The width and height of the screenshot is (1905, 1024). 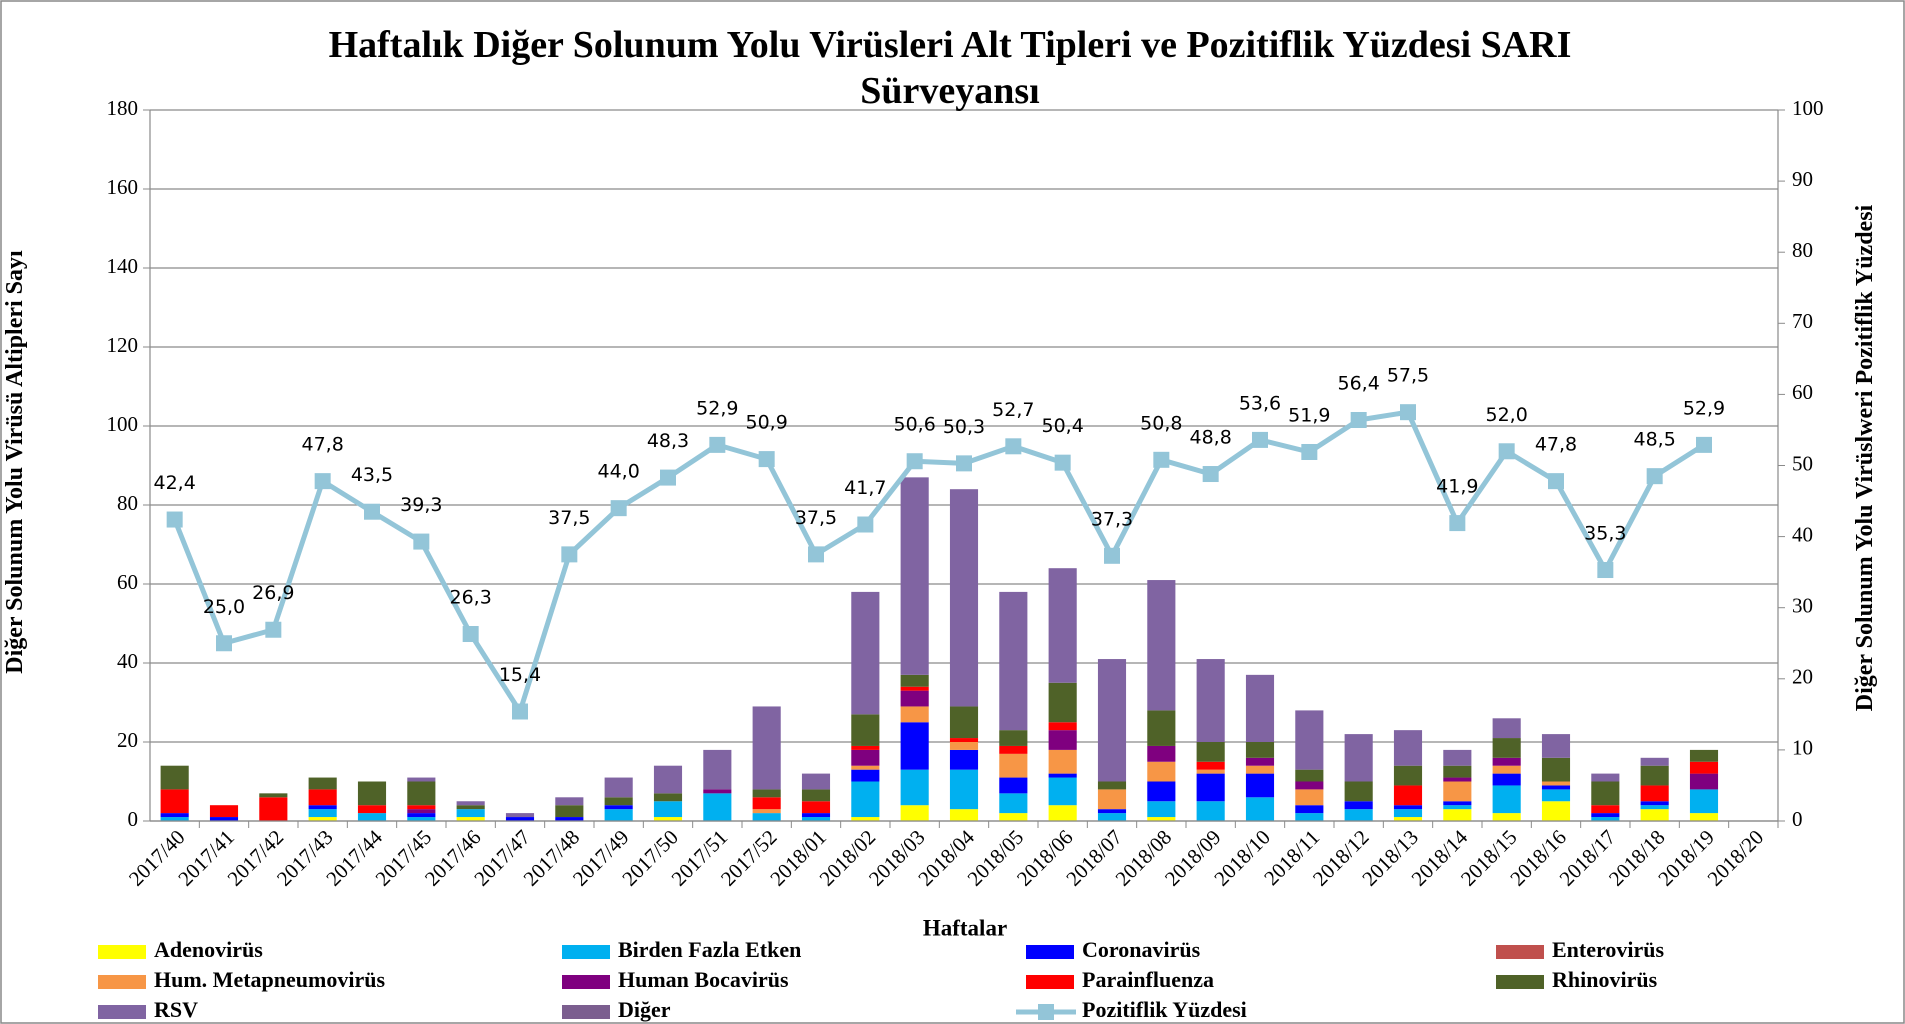 What do you see at coordinates (619, 472) in the screenshot?
I see `data-label: 44,0` at bounding box center [619, 472].